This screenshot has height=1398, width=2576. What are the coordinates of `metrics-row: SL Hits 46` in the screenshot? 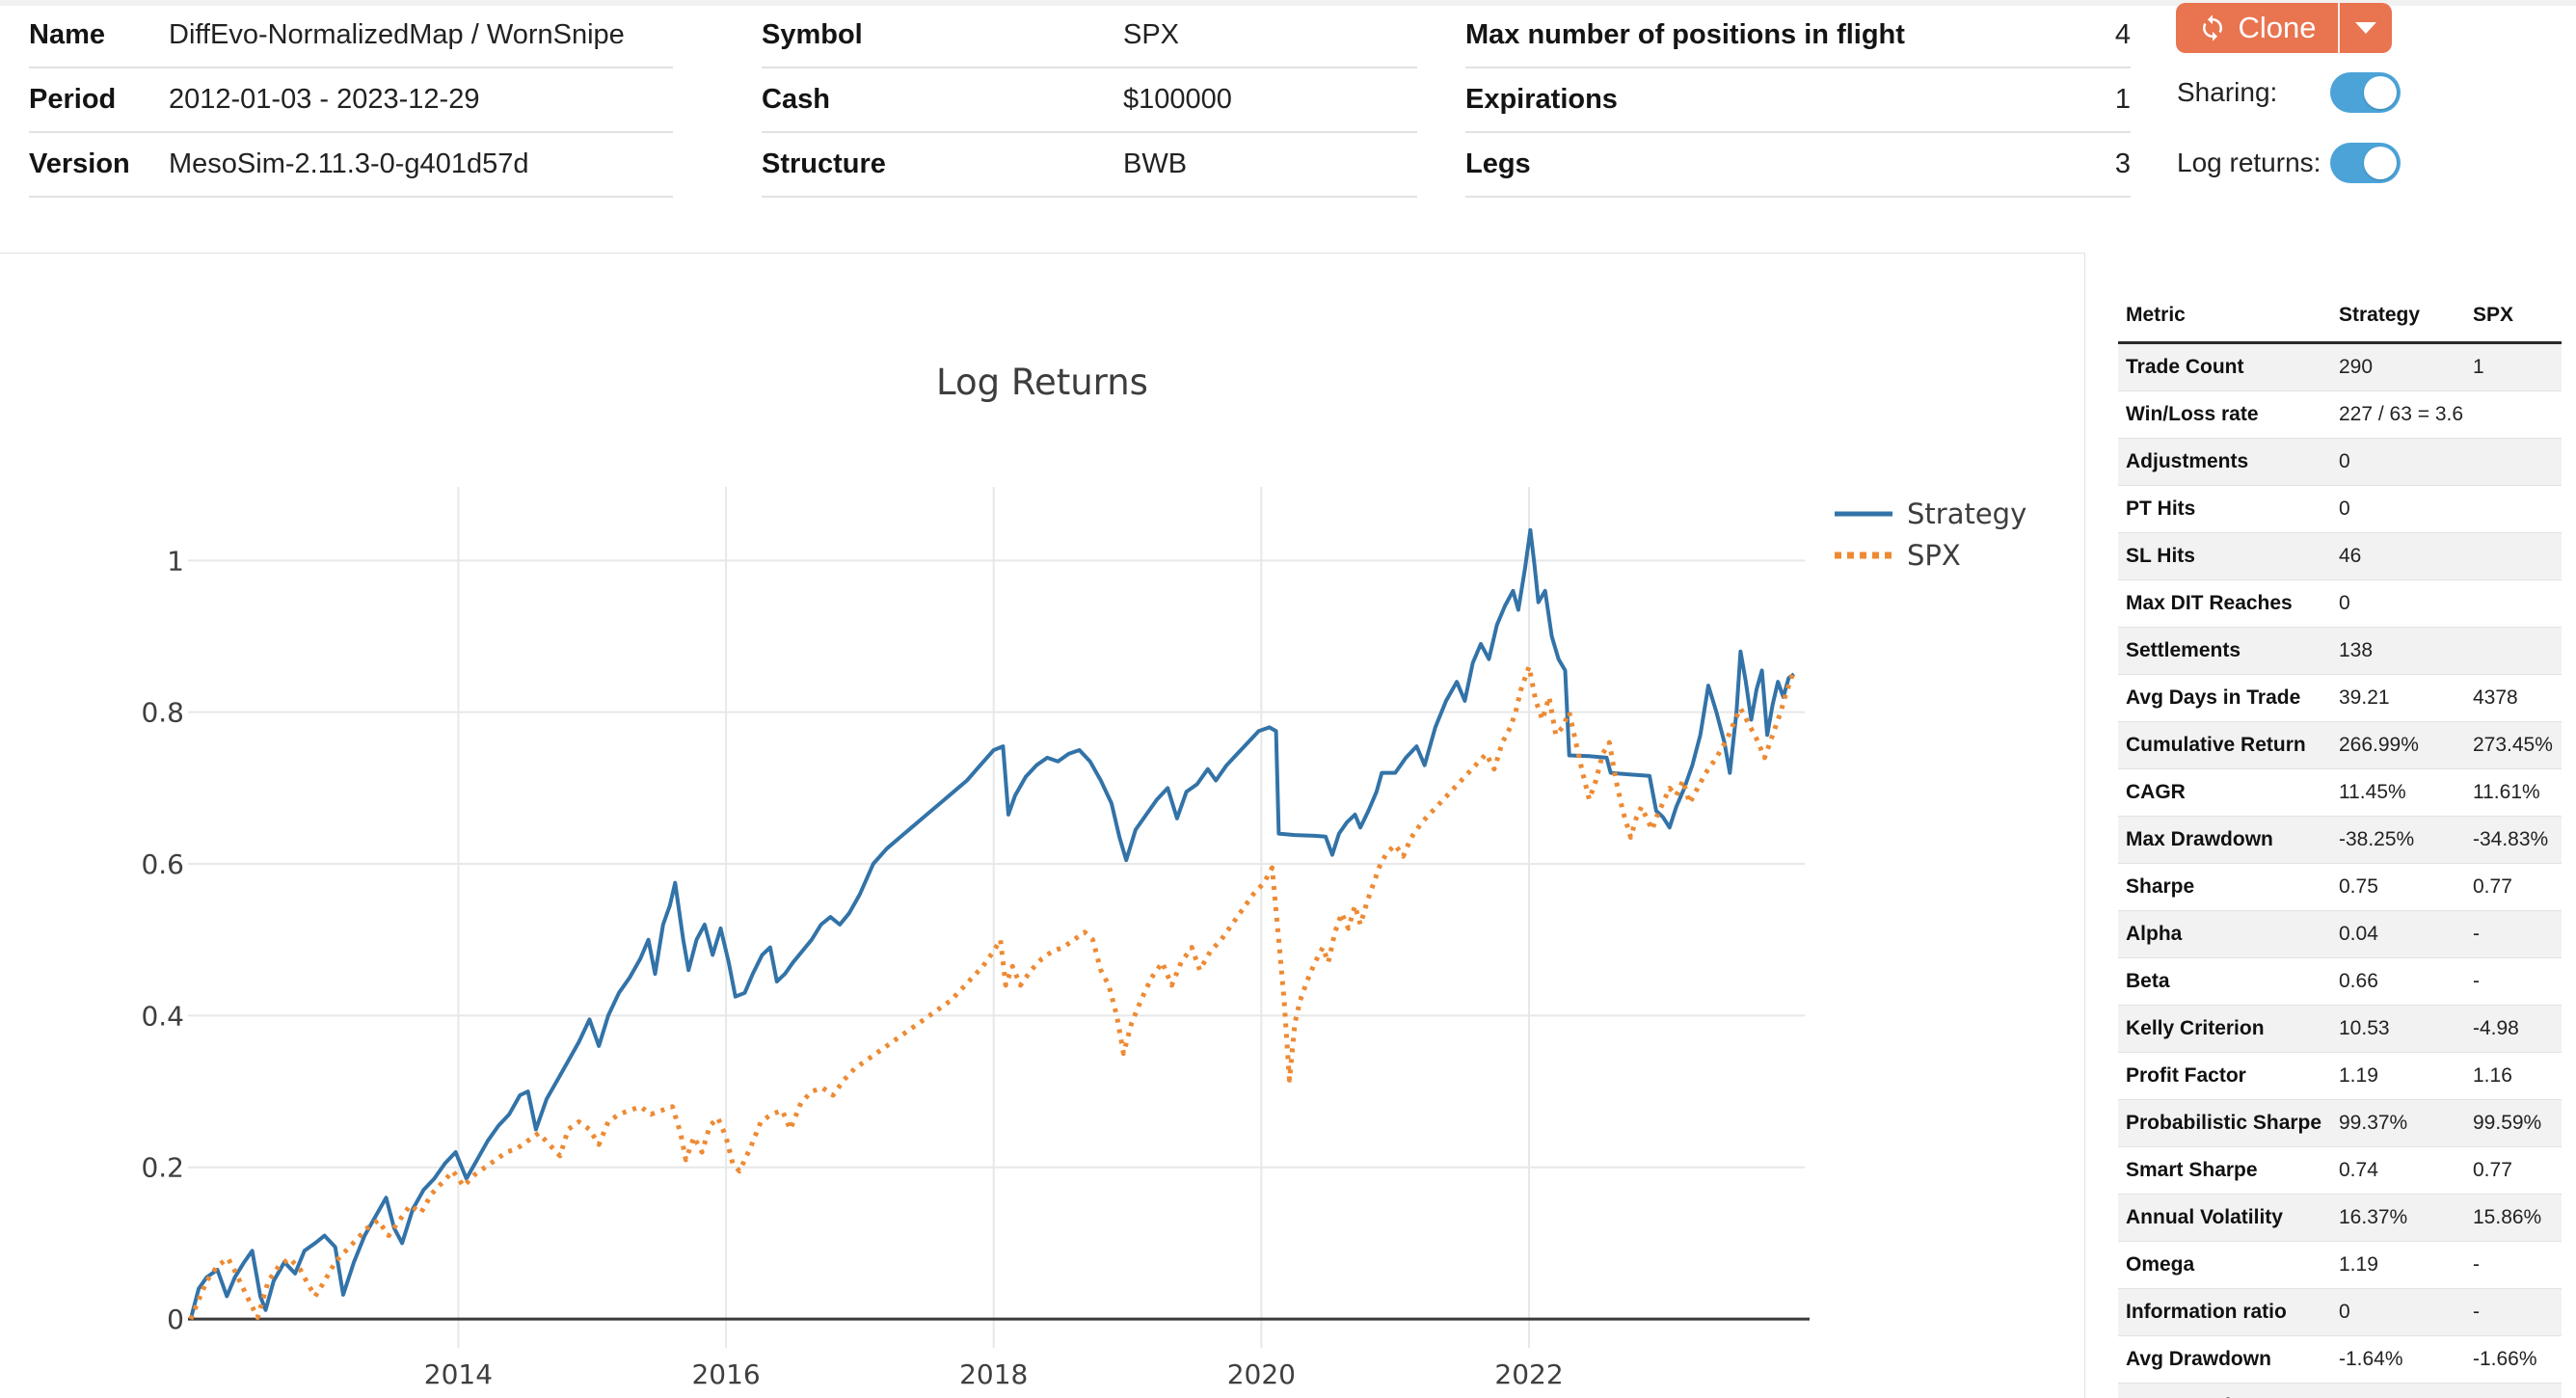 It's located at (2340, 556).